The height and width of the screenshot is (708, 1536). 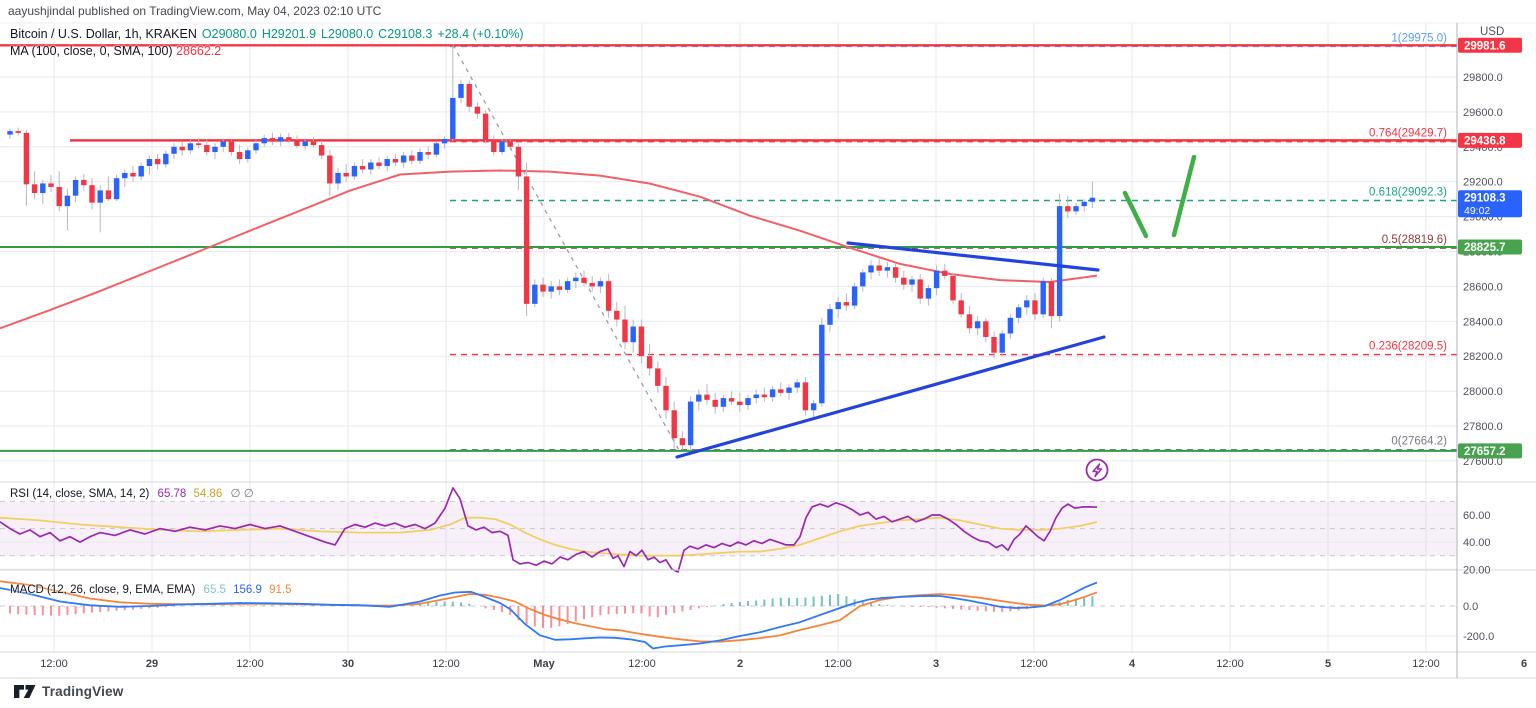 I want to click on ma-label: MA (100, close, 0, SMA, 100), so click(x=91, y=51).